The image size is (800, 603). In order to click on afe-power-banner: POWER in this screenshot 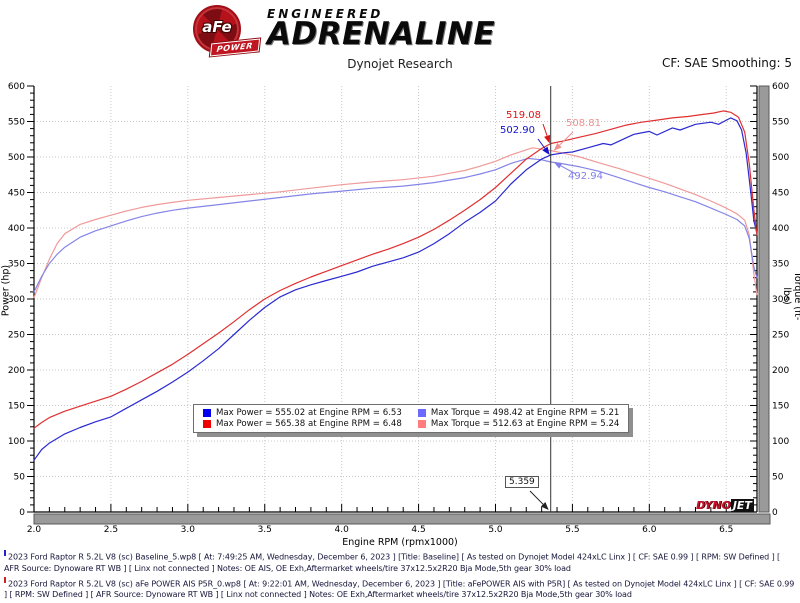, I will do `click(235, 47)`.